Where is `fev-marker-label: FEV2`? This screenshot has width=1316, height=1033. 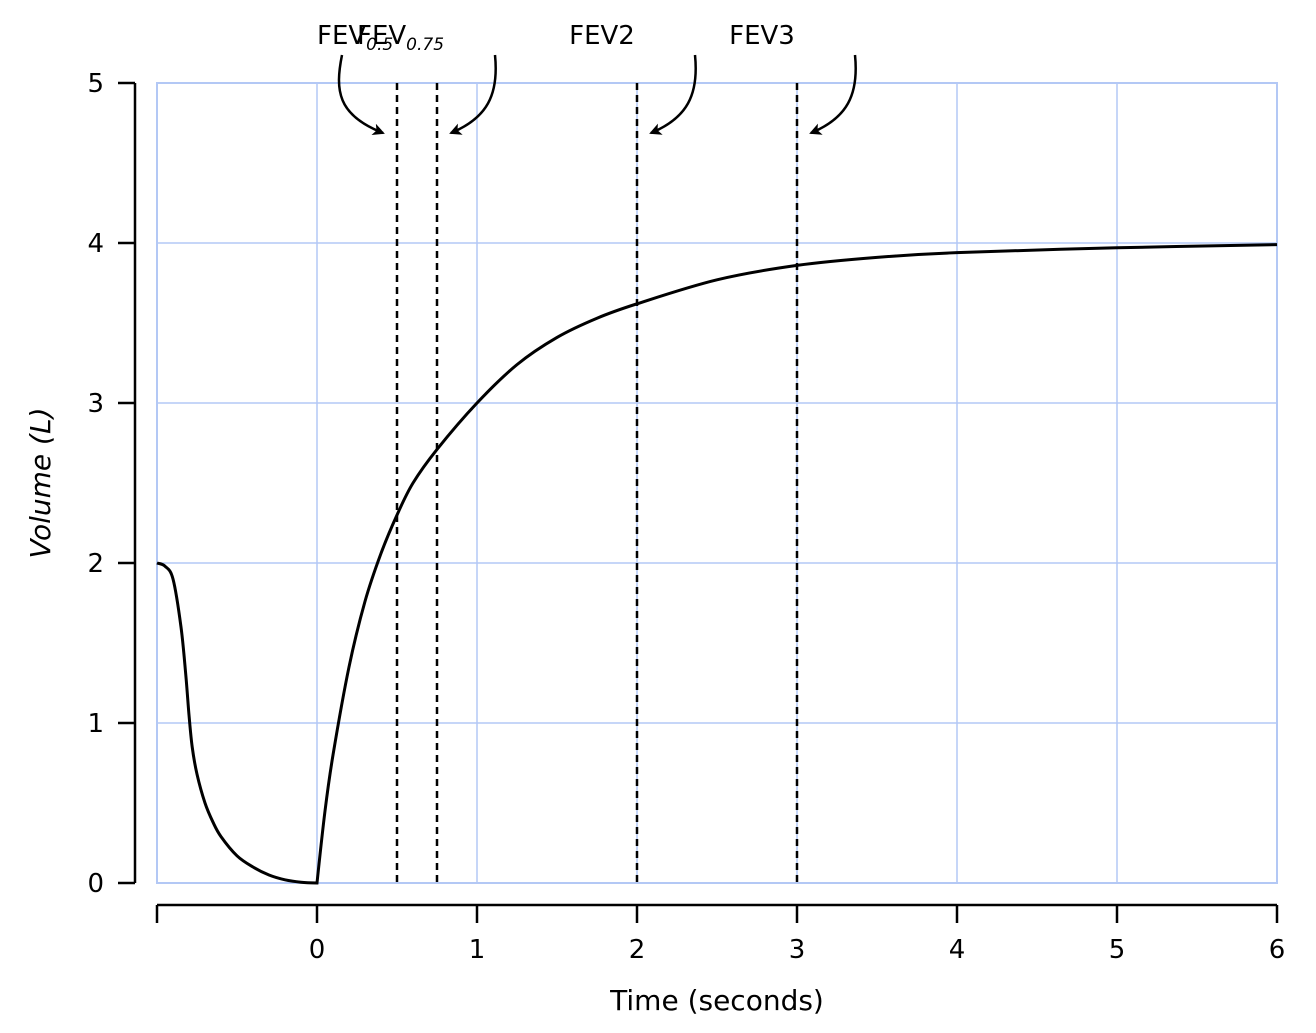 fev-marker-label: FEV2 is located at coordinates (602, 36).